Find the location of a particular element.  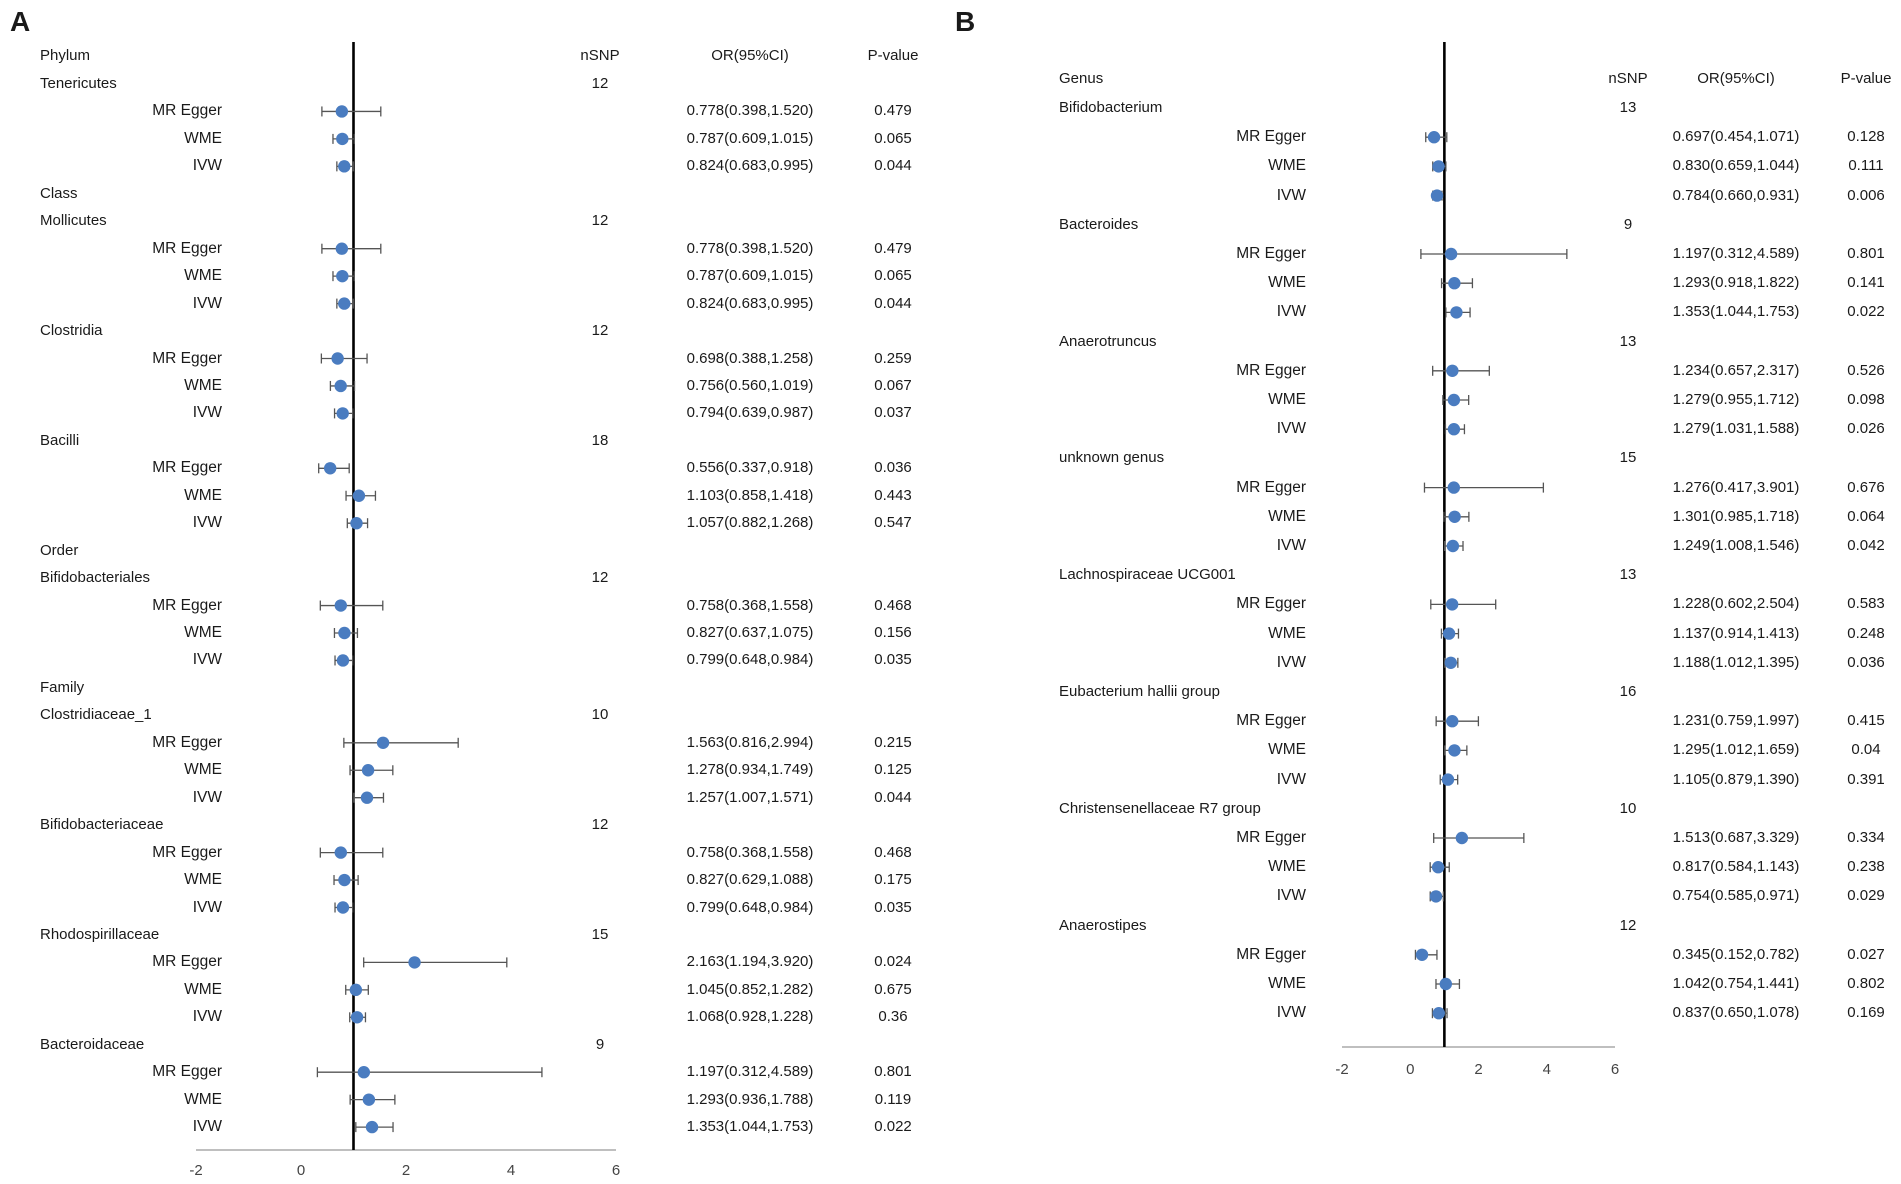

or-ci-value: 1.045(0.852,1.282) is located at coordinates (750, 989).